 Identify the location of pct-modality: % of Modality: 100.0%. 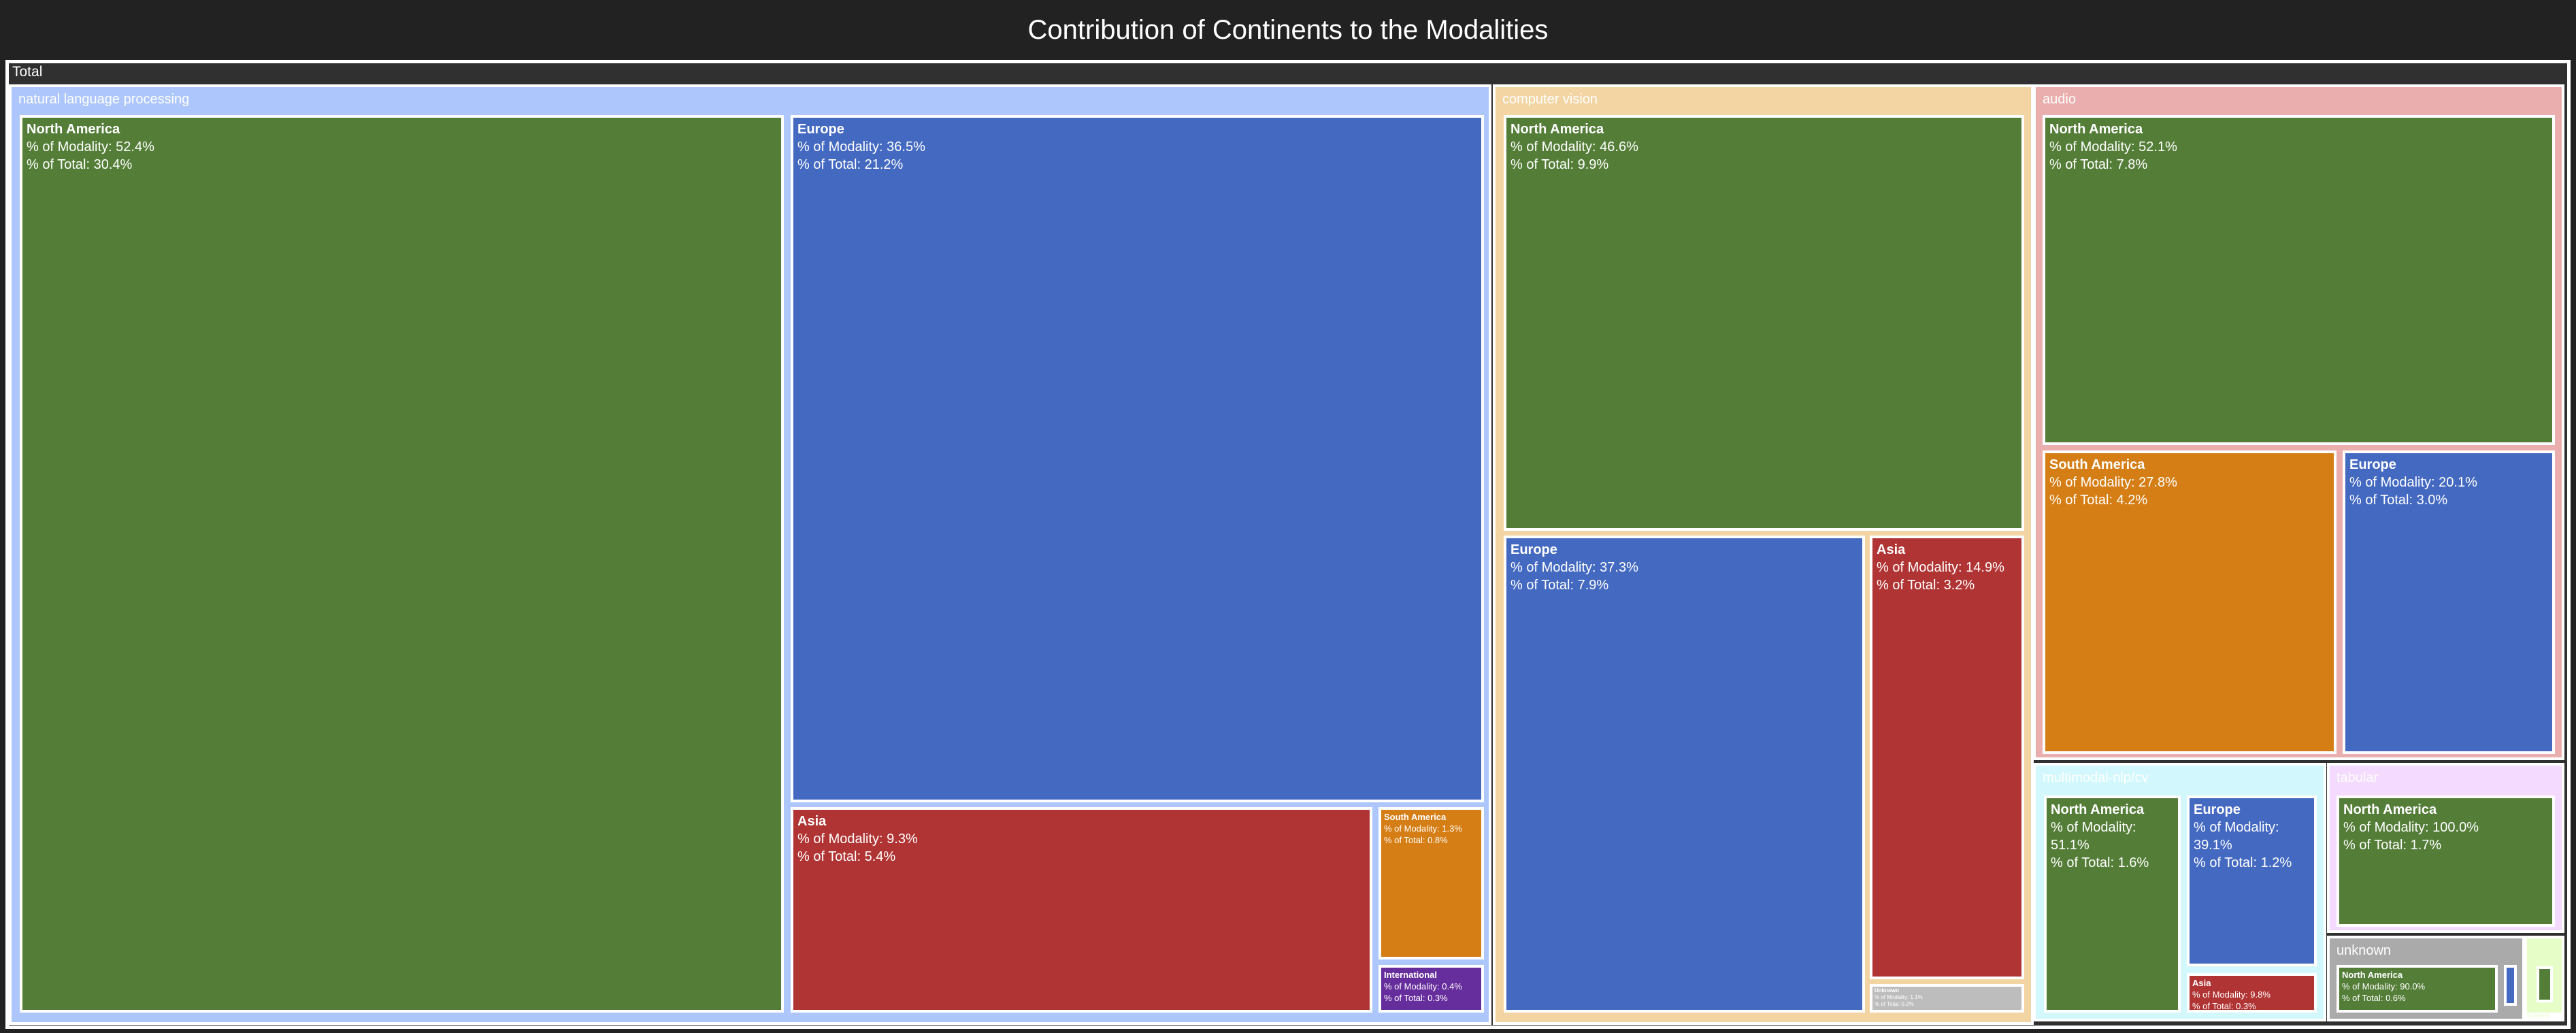
(2411, 827).